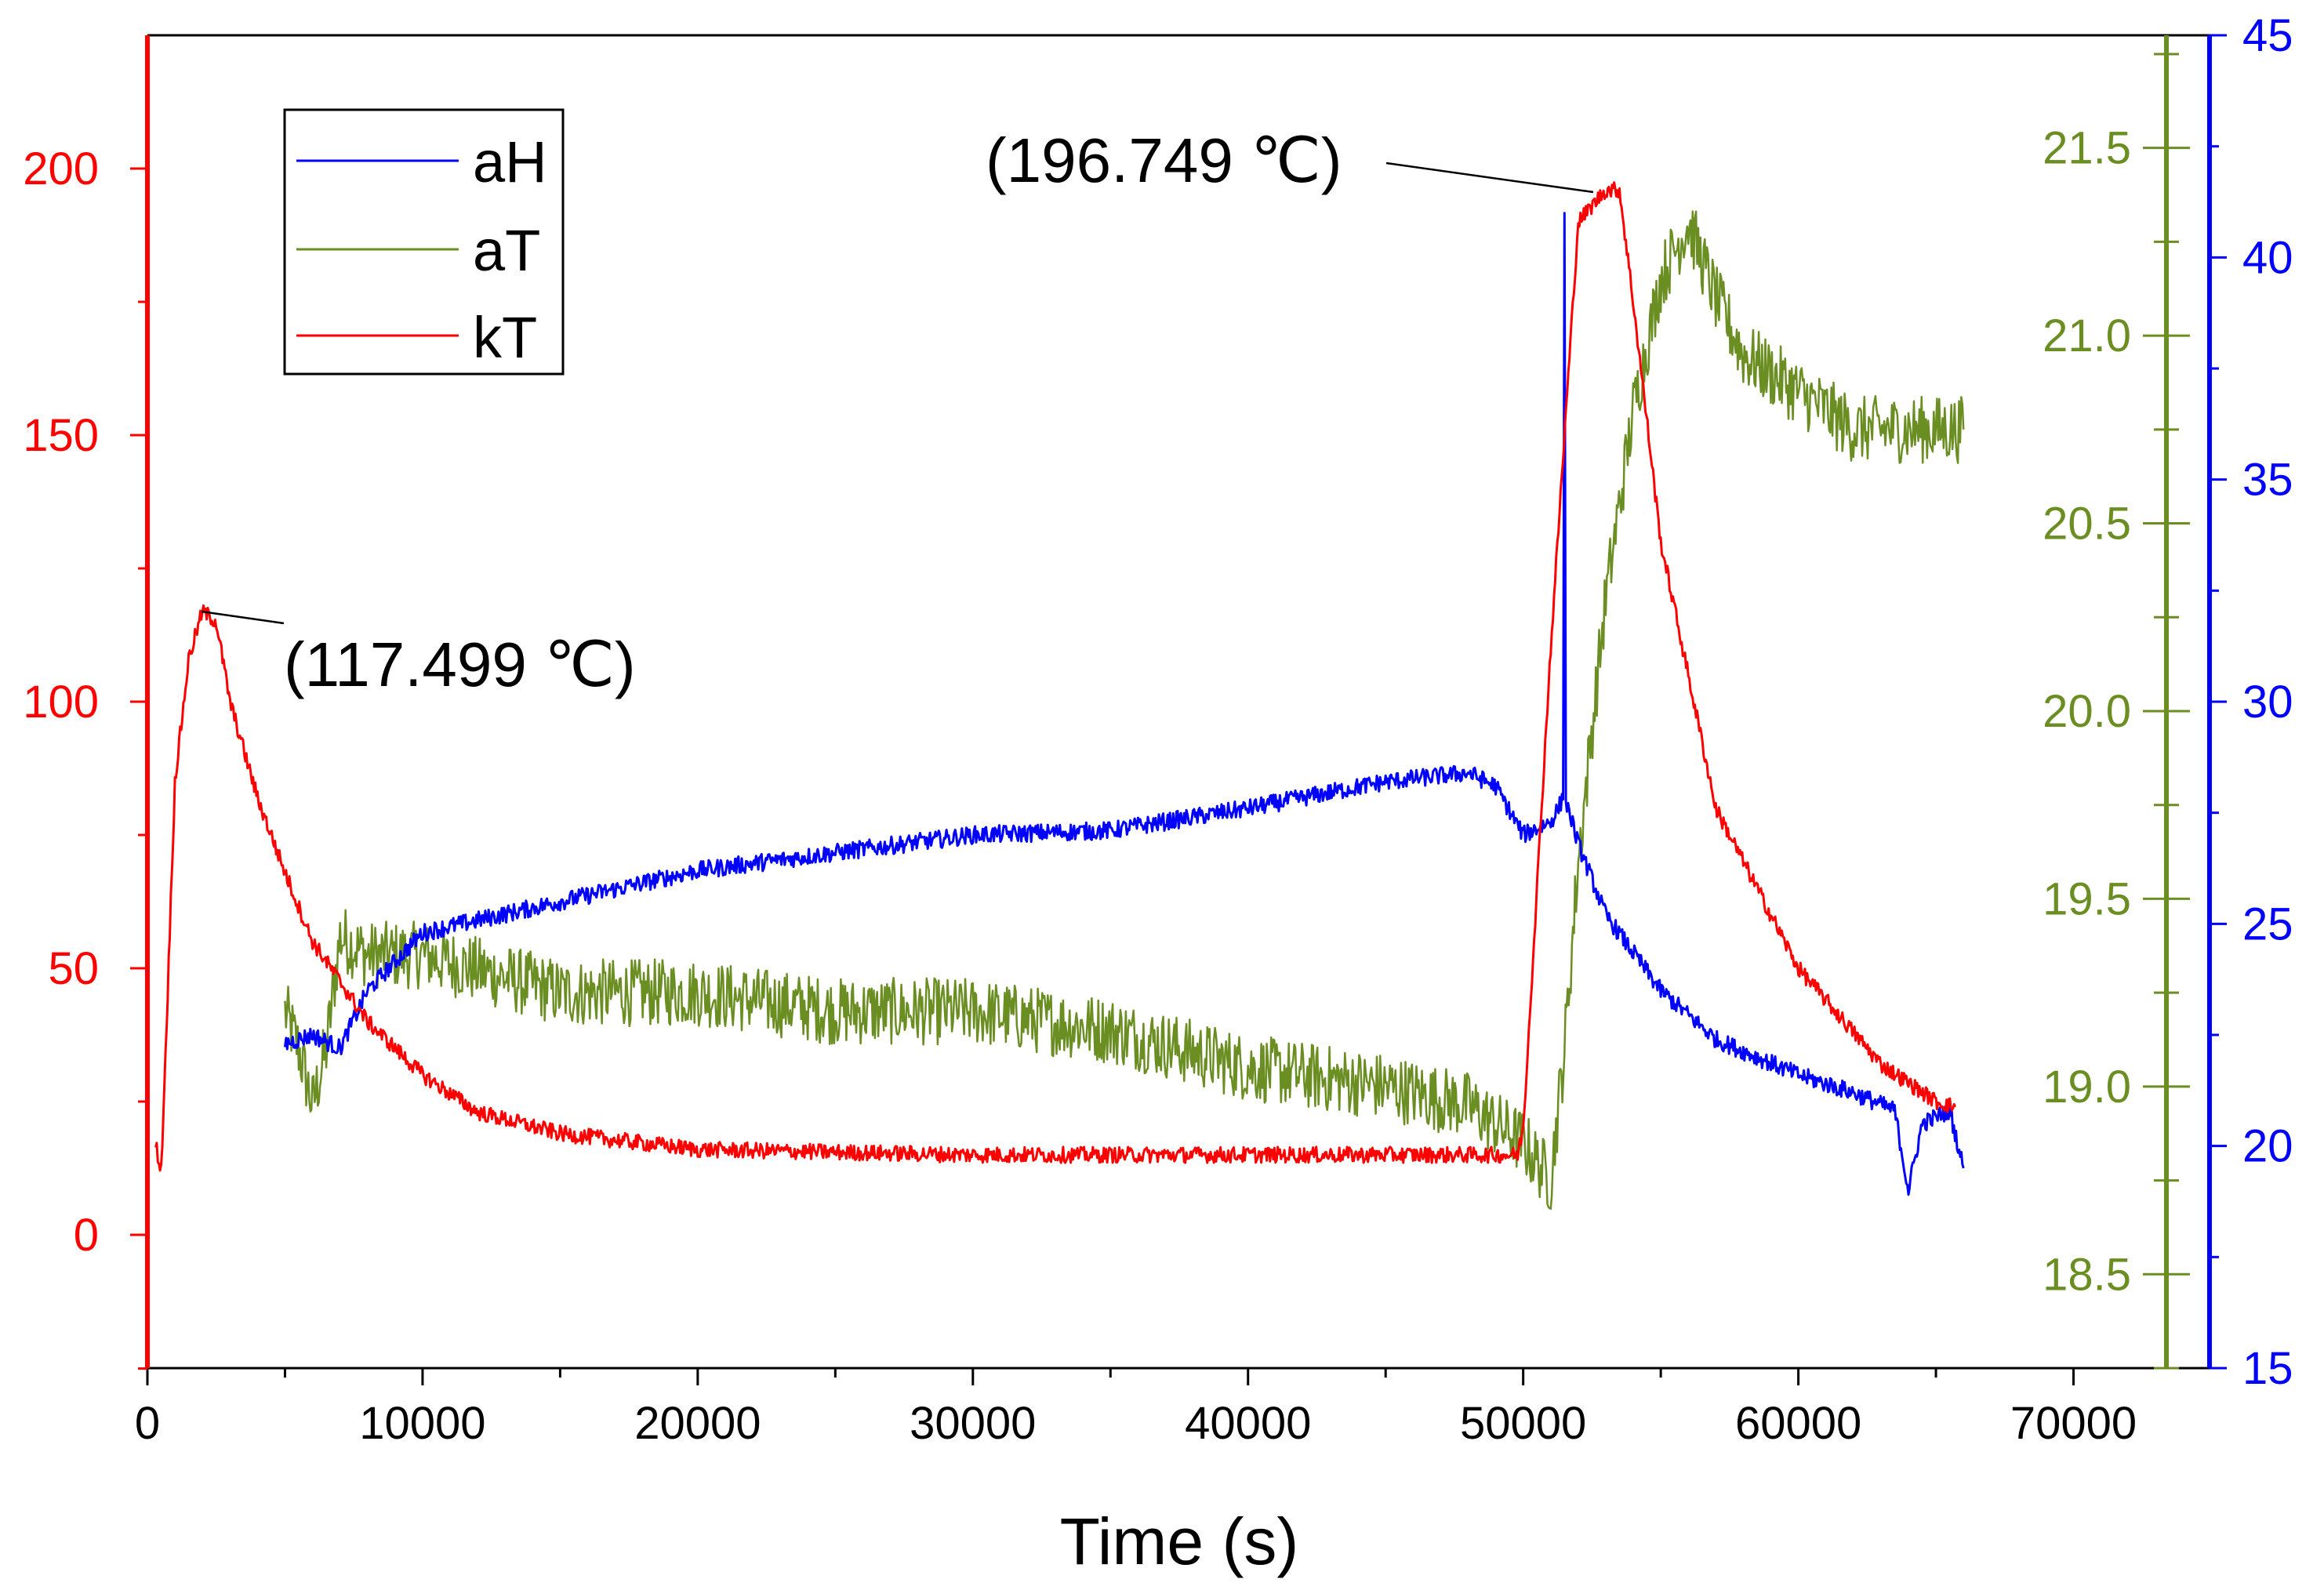 The height and width of the screenshot is (1590, 2324). What do you see at coordinates (61, 435) in the screenshot?
I see `left-tick-label-150: 150` at bounding box center [61, 435].